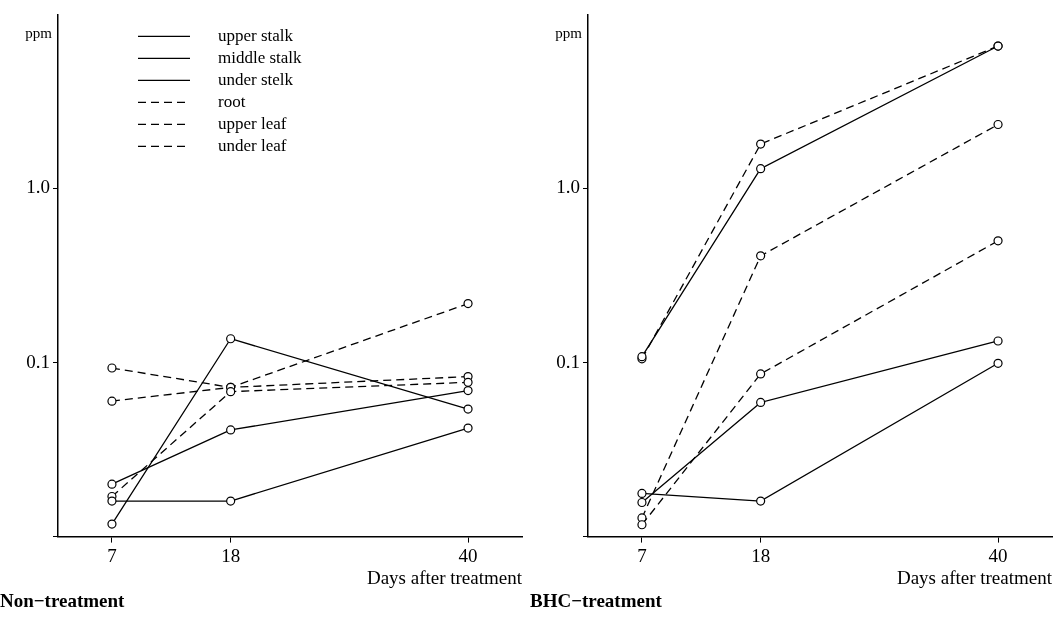  What do you see at coordinates (256, 35) in the screenshot?
I see `legend-label: upper stalk` at bounding box center [256, 35].